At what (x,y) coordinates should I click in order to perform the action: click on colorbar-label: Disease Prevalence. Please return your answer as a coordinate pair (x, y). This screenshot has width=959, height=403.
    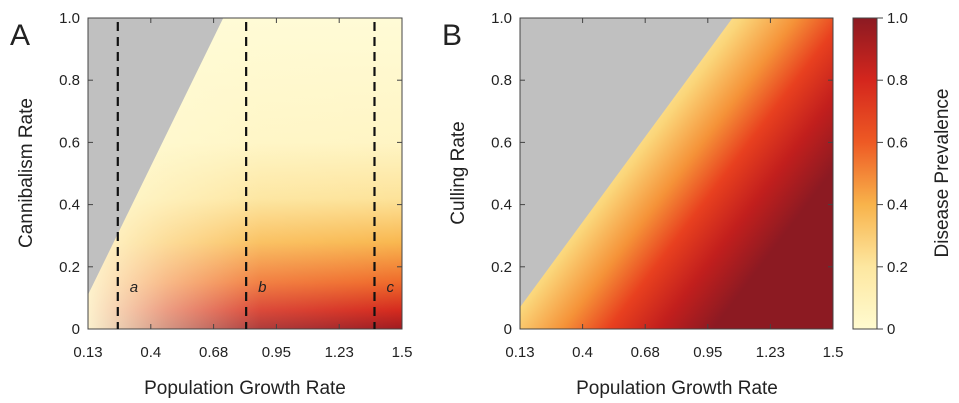
    Looking at the image, I should click on (942, 173).